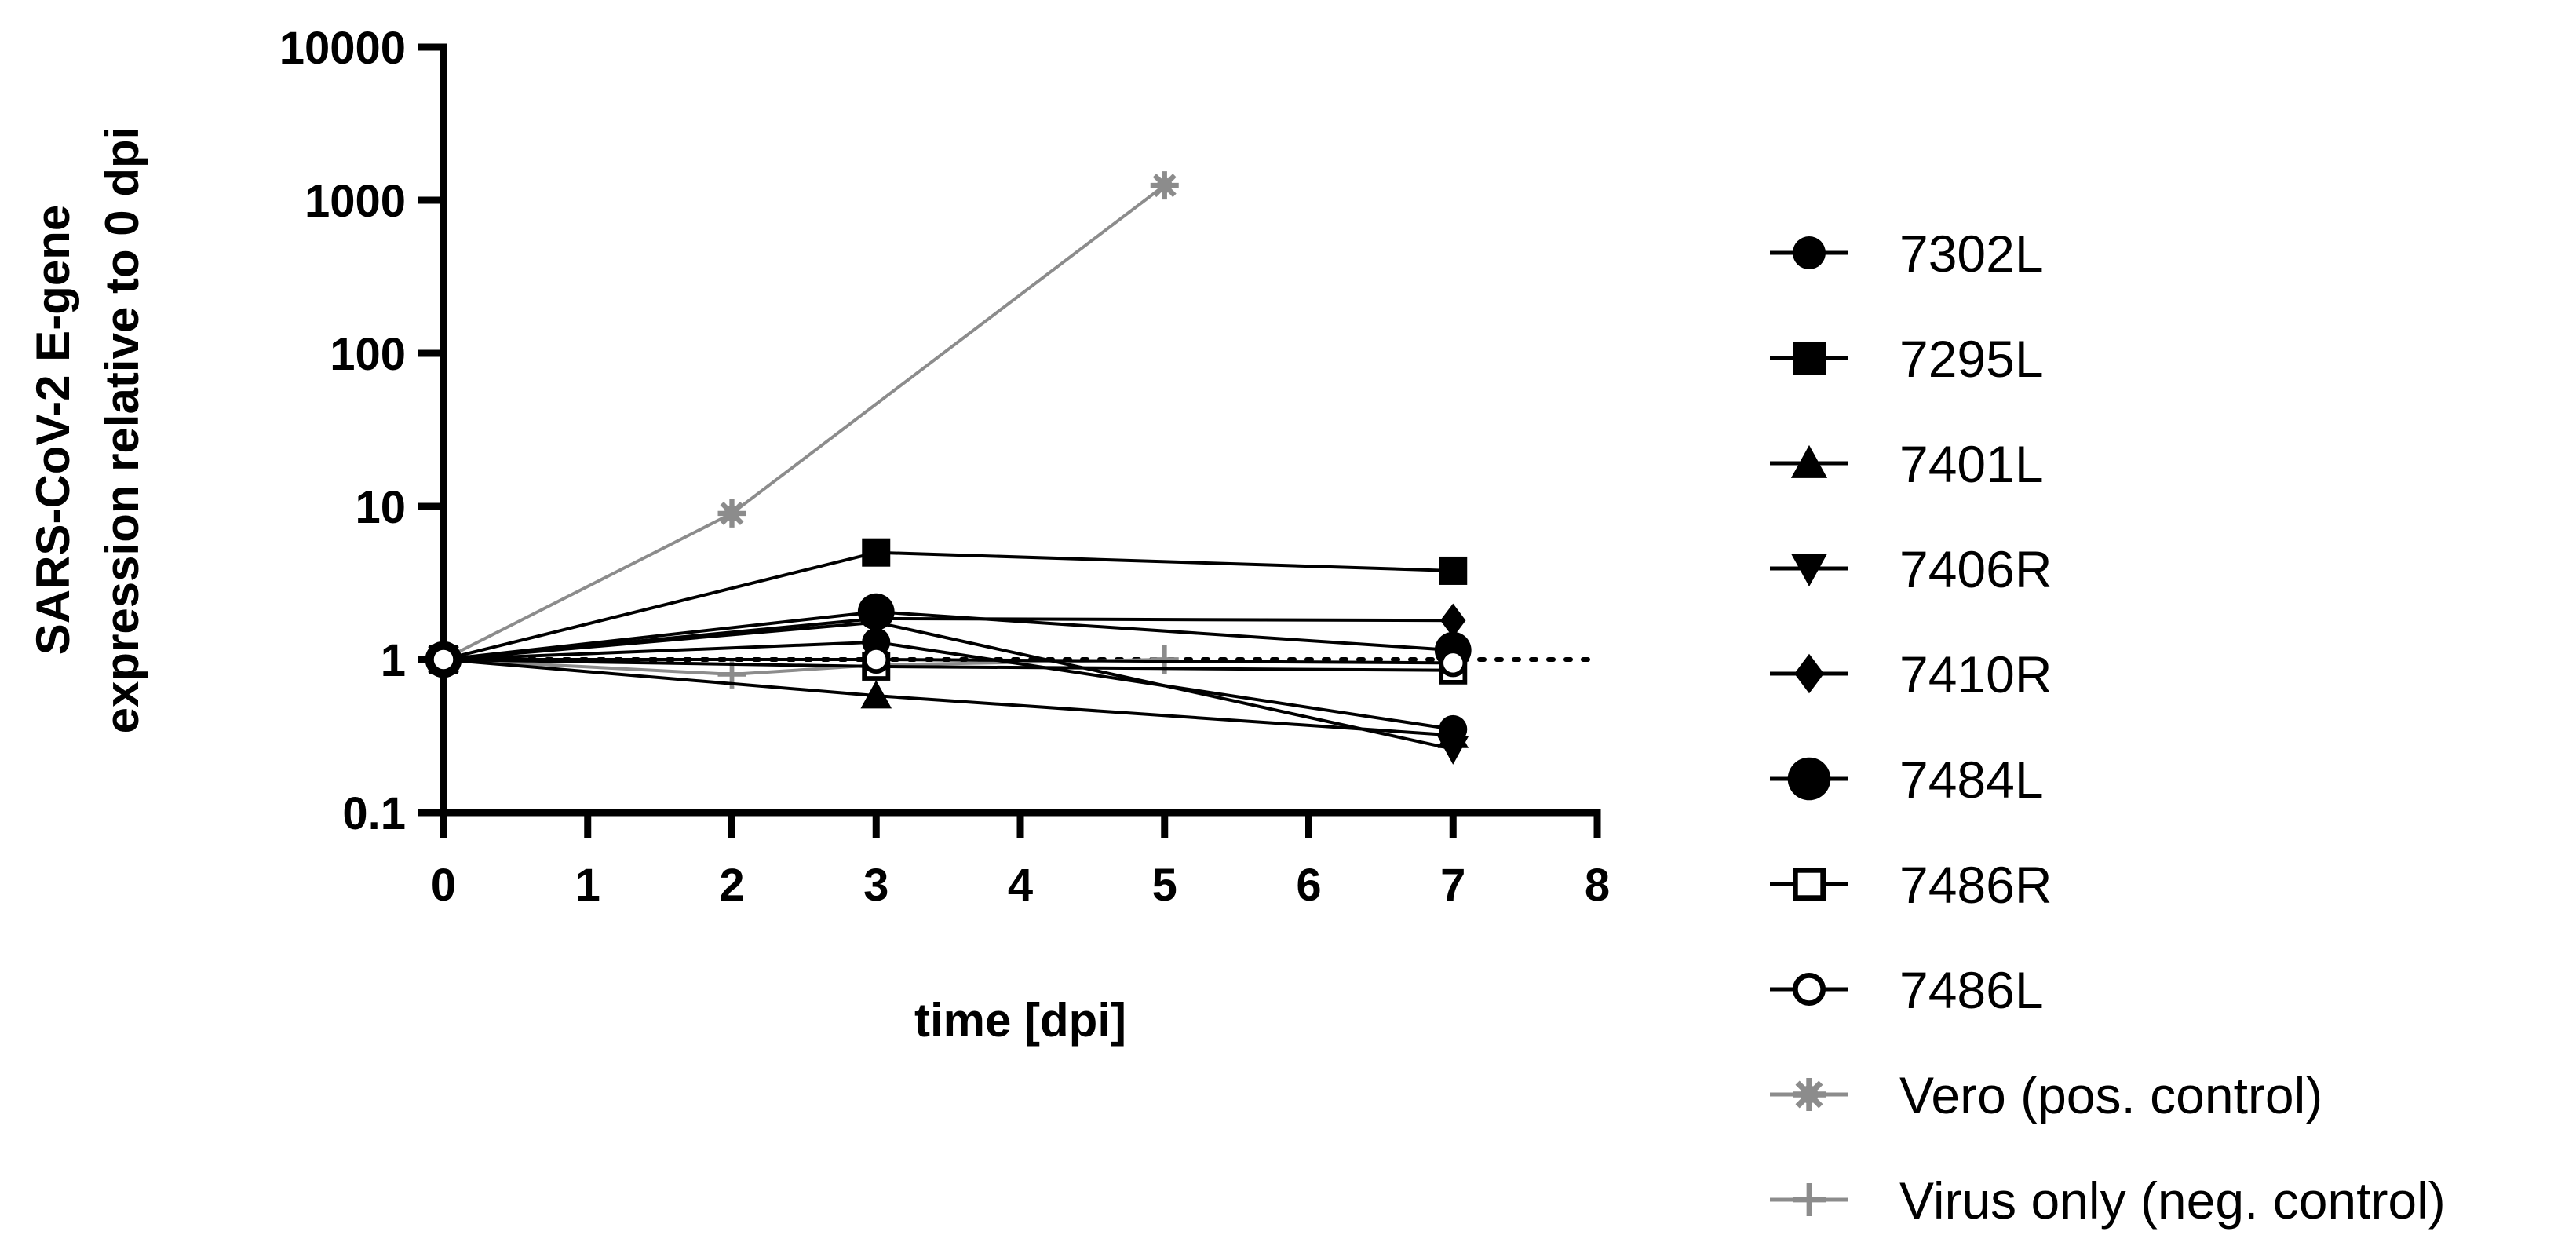  I want to click on x-tick-label: 2, so click(731, 885).